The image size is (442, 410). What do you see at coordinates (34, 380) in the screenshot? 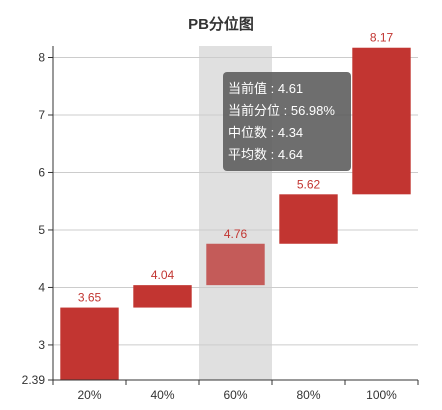
I see `y-tick-label: 2.39` at bounding box center [34, 380].